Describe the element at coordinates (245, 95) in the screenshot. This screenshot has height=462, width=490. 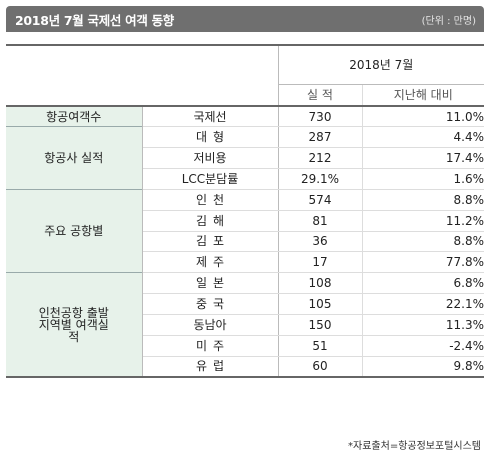
I see `header-row-columns: 실 적 지난해 대비` at that location.